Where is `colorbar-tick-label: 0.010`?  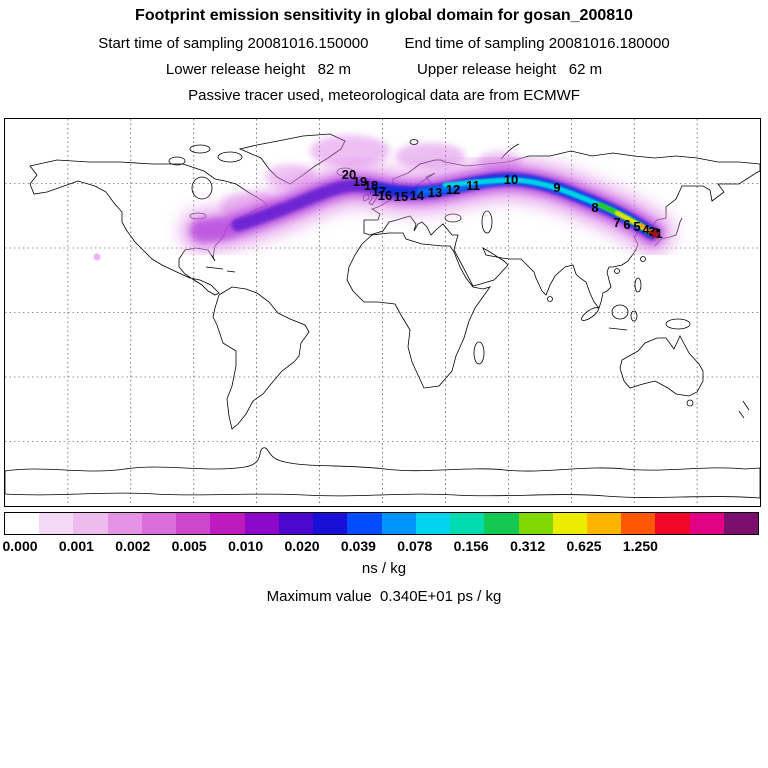 colorbar-tick-label: 0.010 is located at coordinates (246, 546).